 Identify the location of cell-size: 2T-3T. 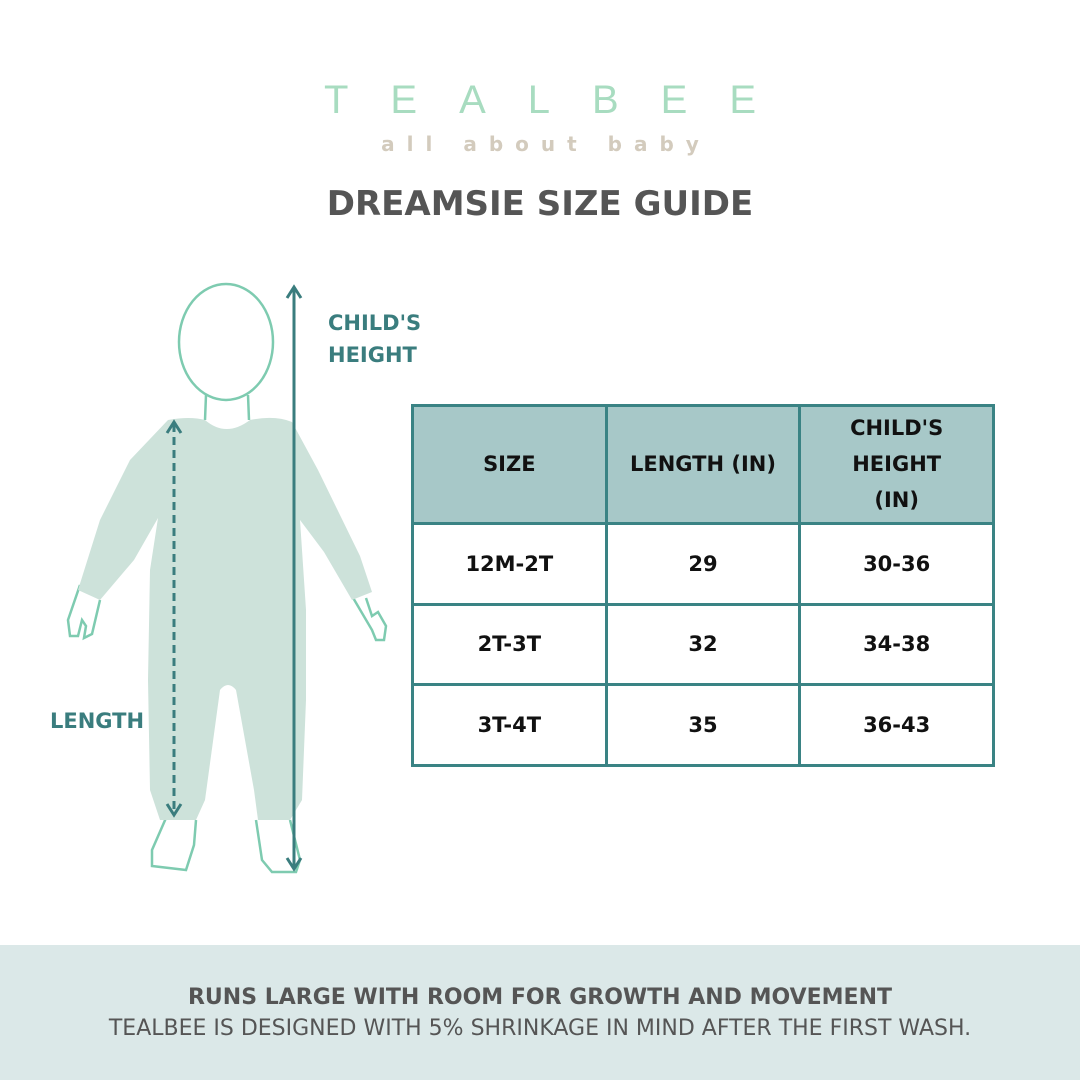
(509, 644).